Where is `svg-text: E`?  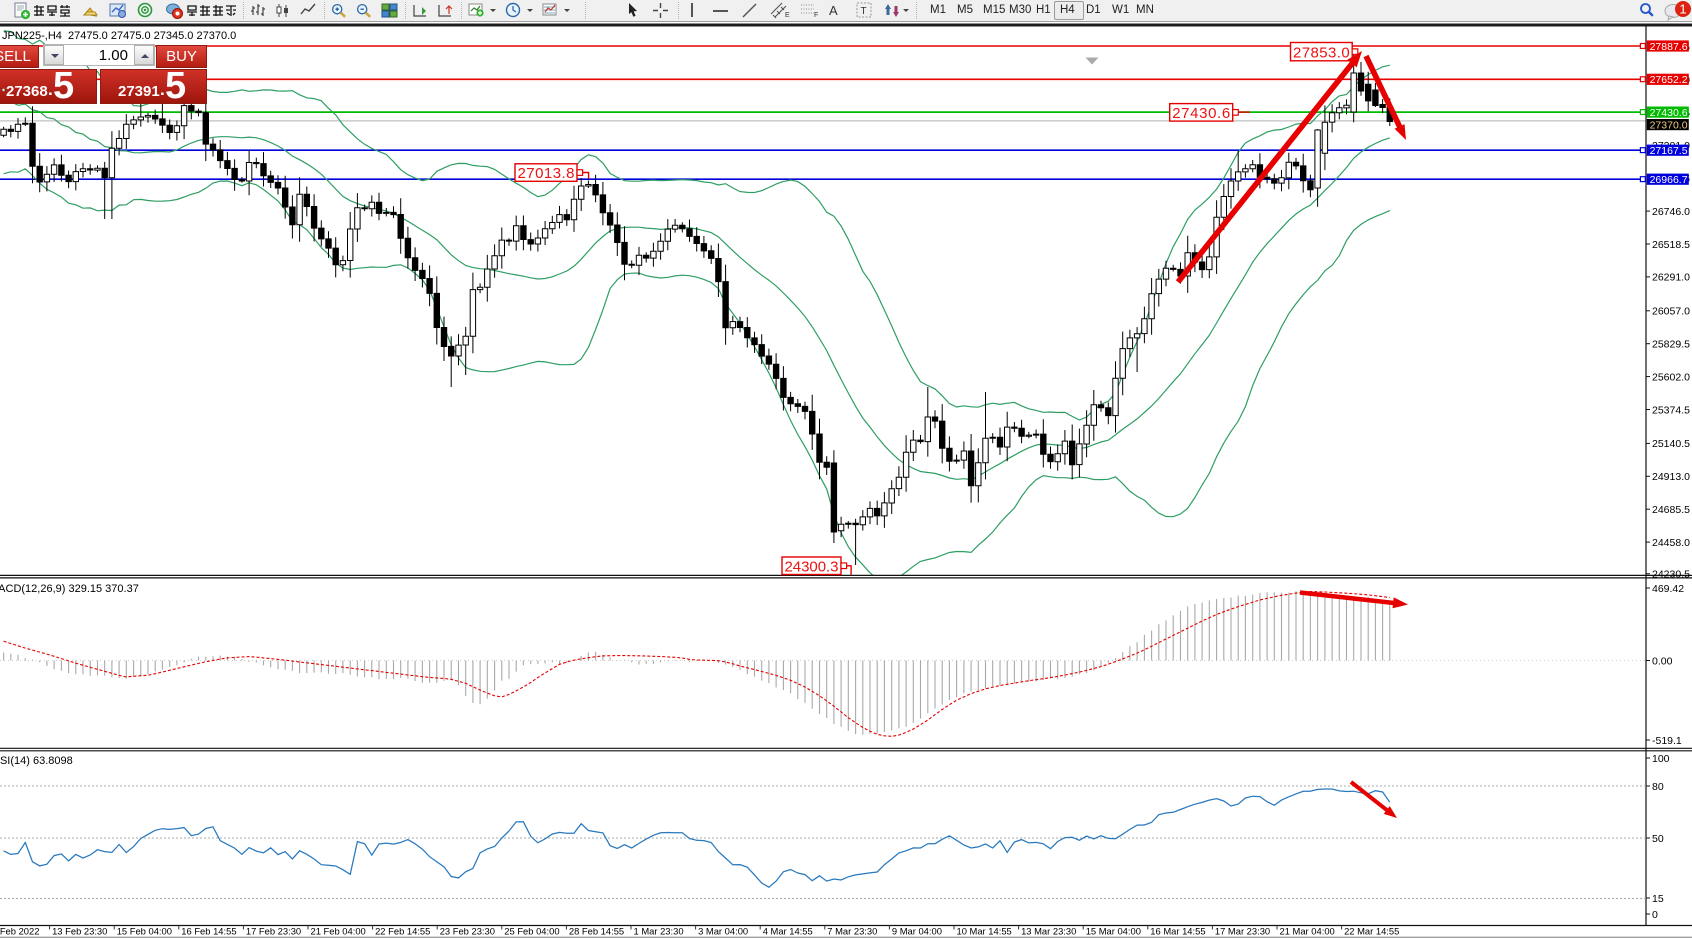
svg-text: E is located at coordinates (787, 15).